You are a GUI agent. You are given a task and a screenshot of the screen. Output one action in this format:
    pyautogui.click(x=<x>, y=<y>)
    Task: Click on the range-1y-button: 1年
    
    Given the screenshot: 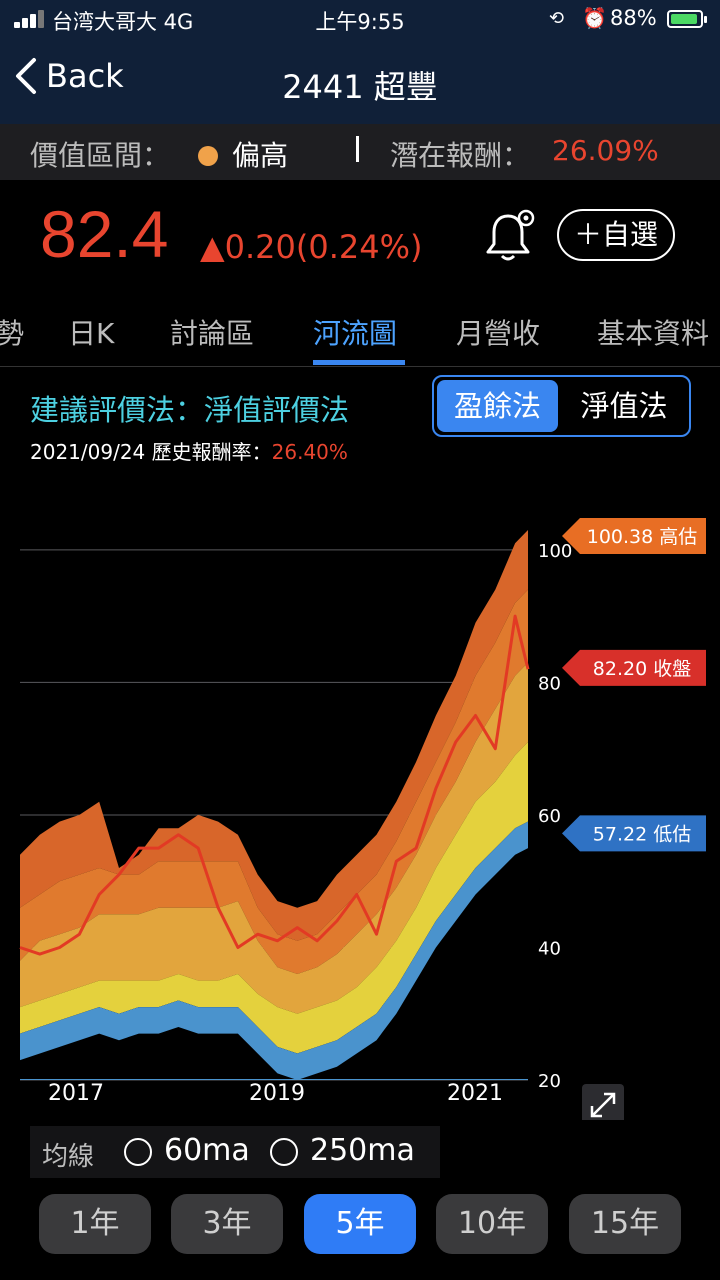 What is the action you would take?
    pyautogui.click(x=95, y=1224)
    